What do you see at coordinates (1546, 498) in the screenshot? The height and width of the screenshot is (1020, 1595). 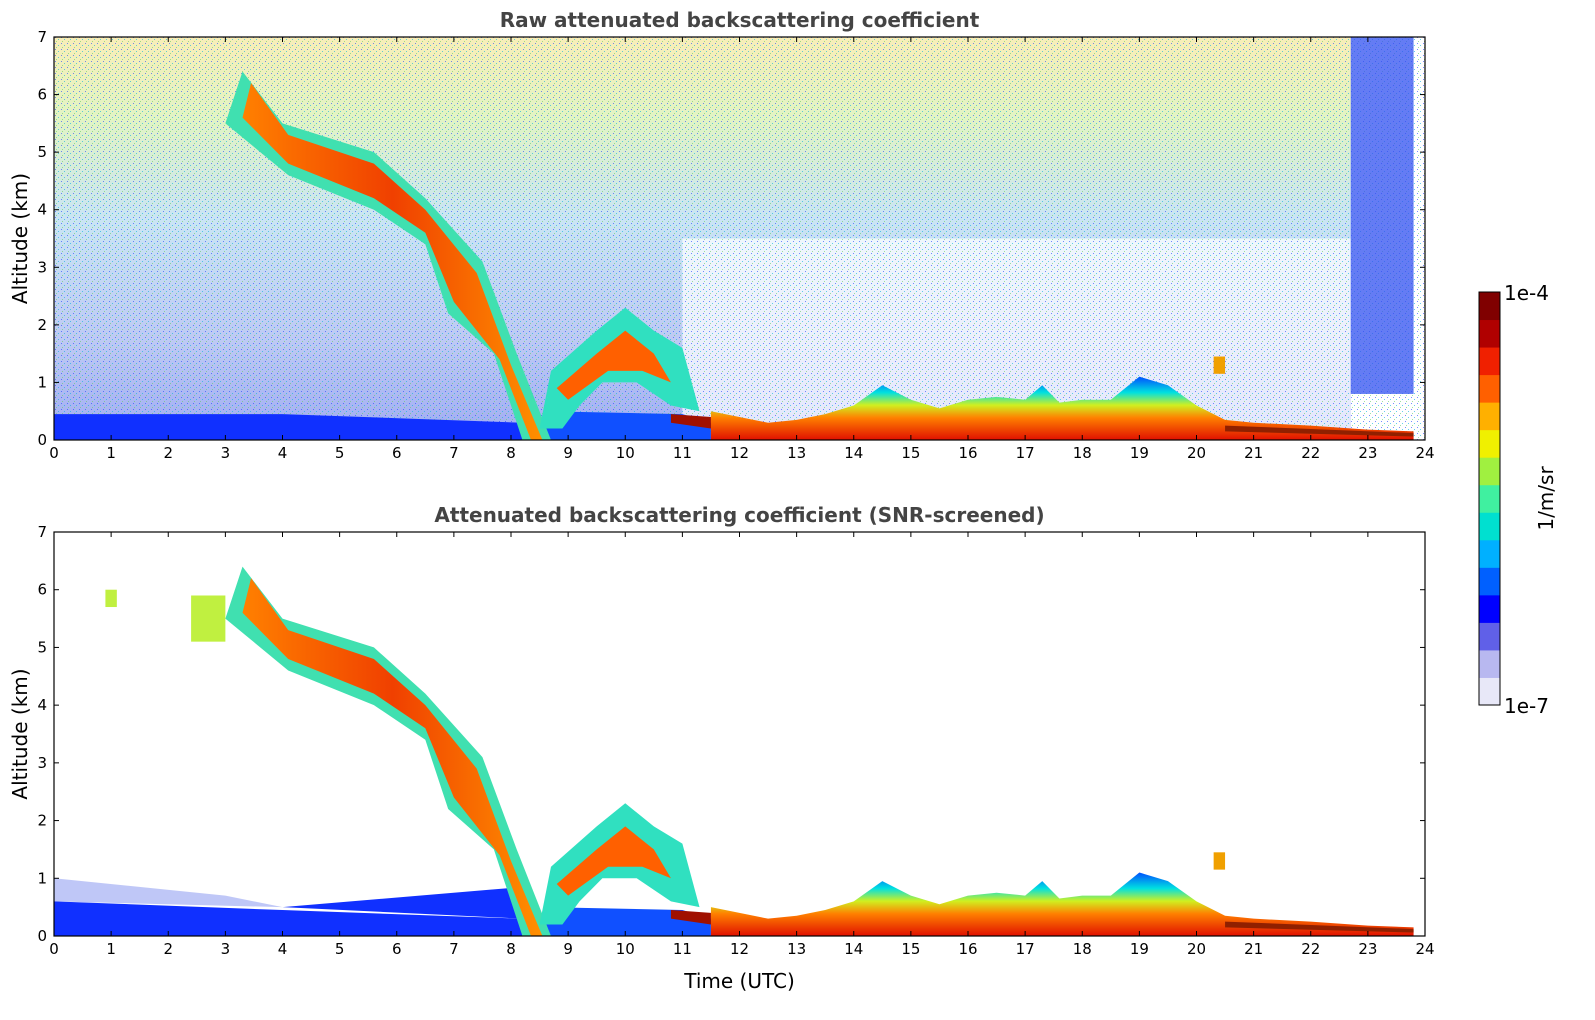 I see `colorbar-units-label: 1/m/sr` at bounding box center [1546, 498].